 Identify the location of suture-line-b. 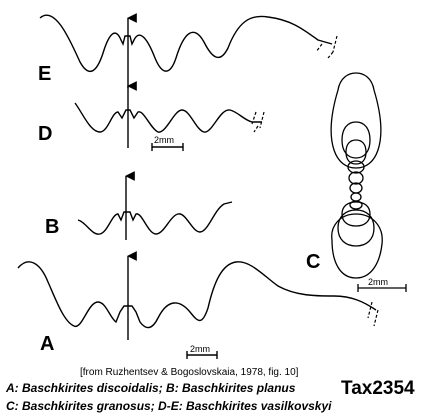
(155, 205).